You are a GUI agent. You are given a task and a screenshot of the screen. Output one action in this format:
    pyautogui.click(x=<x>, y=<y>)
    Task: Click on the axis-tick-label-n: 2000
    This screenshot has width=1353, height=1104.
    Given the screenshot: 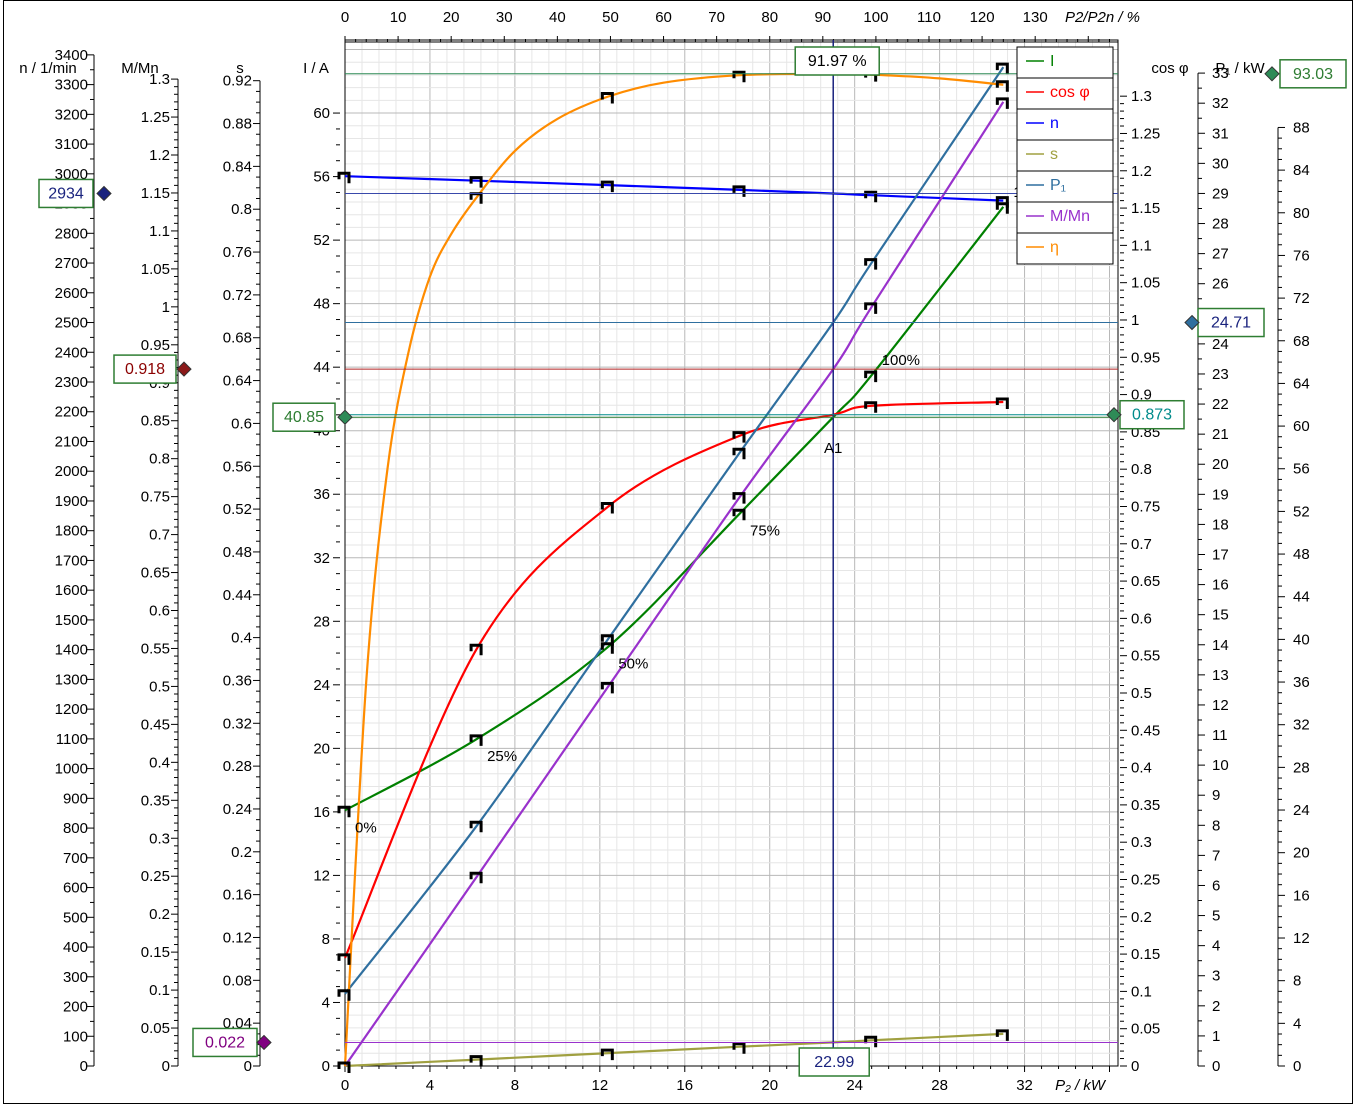 What is the action you would take?
    pyautogui.click(x=71, y=471)
    